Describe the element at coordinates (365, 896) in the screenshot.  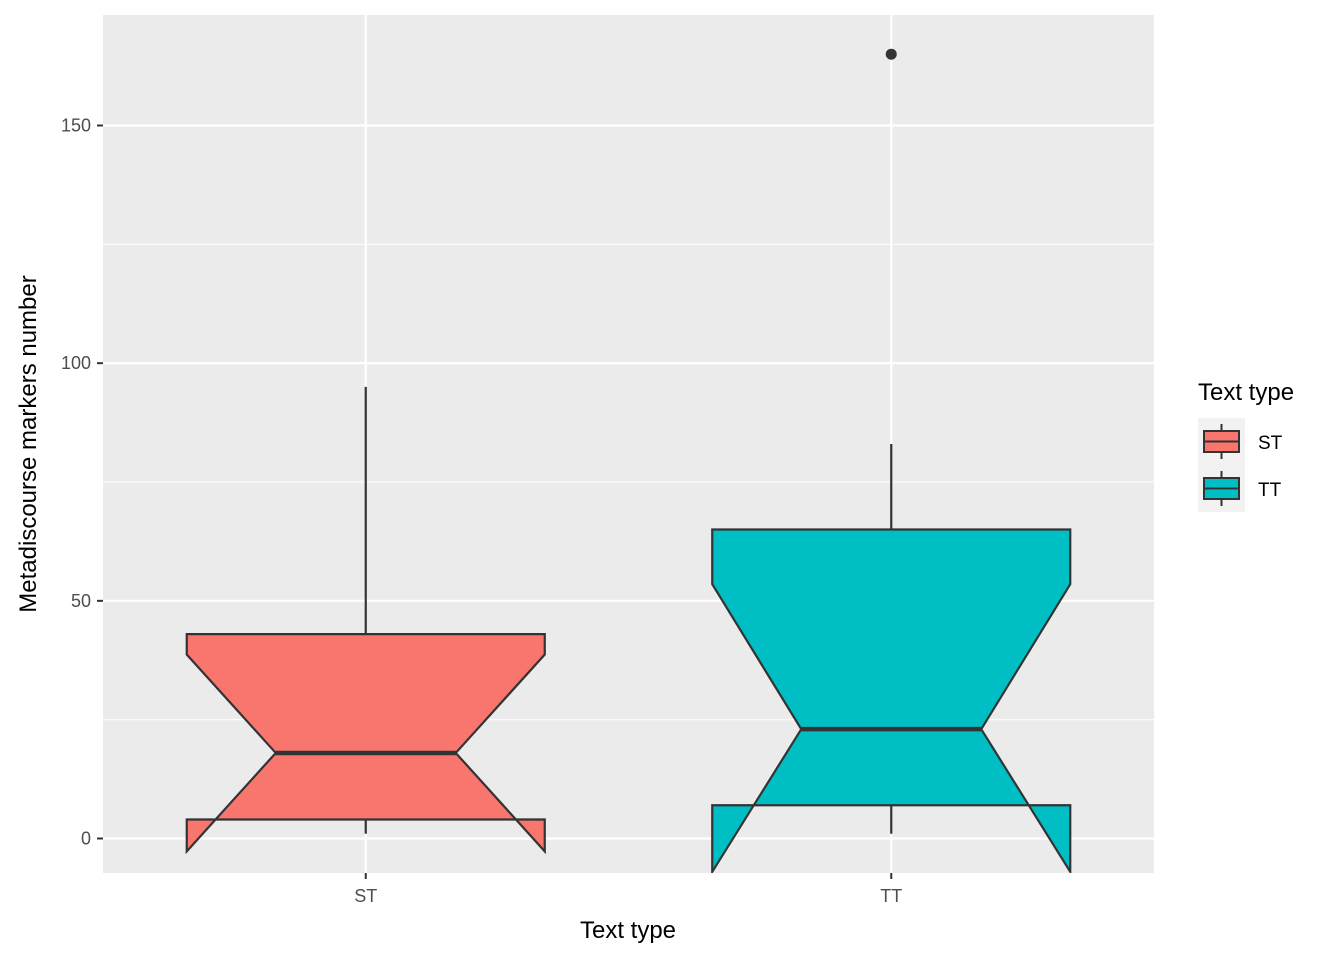
I see `x-tick-label: ST` at that location.